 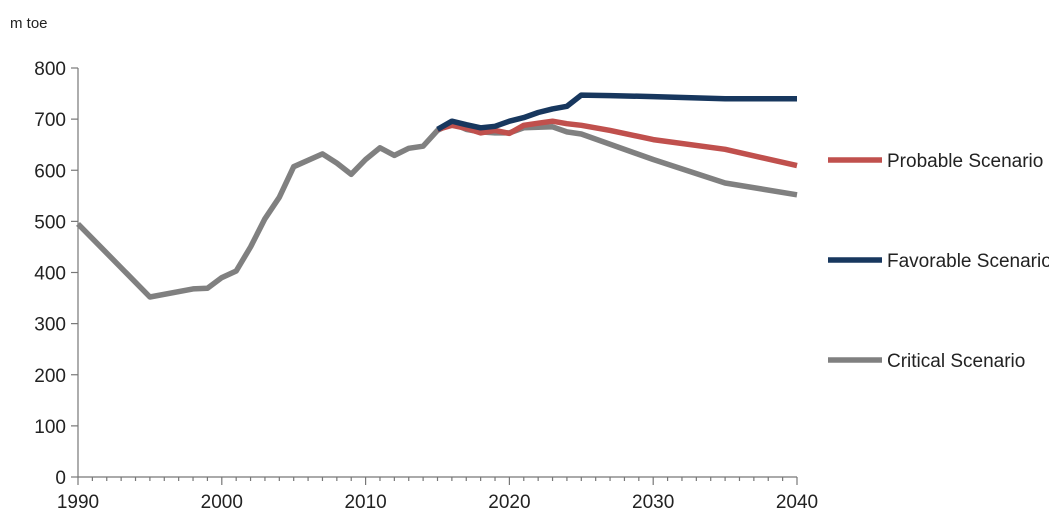 I want to click on series-line-favorable-scenario, so click(x=616, y=112).